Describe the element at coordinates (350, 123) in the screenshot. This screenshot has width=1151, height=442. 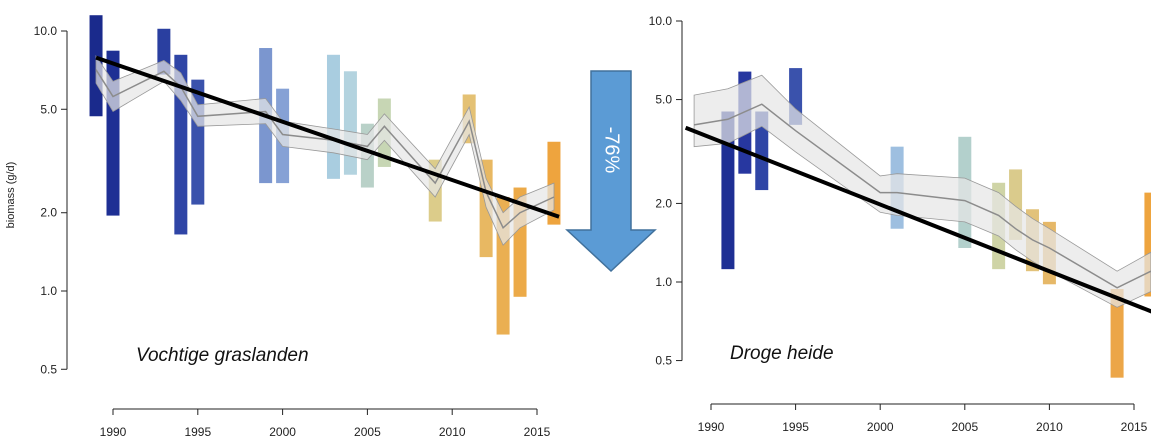
I see `range-bar-2004` at that location.